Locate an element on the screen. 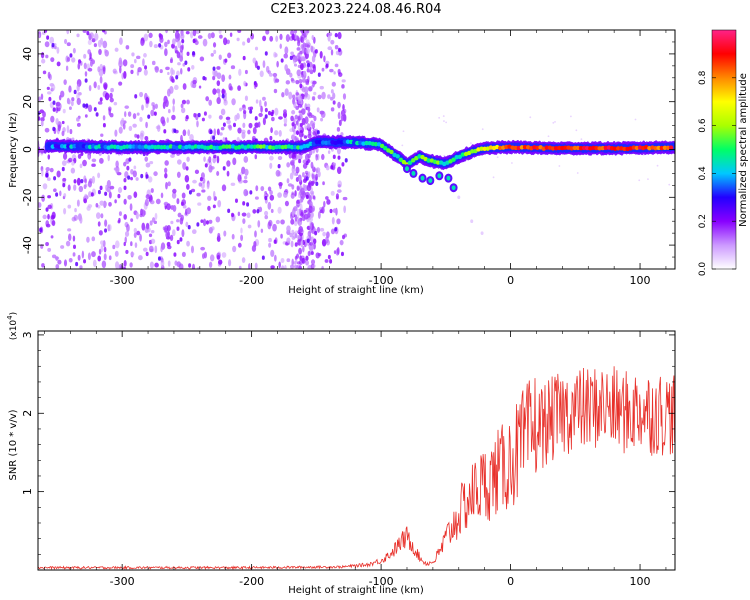 Image resolution: width=750 pixels, height=600 pixels. branch-core is located at coordinates (448, 178).